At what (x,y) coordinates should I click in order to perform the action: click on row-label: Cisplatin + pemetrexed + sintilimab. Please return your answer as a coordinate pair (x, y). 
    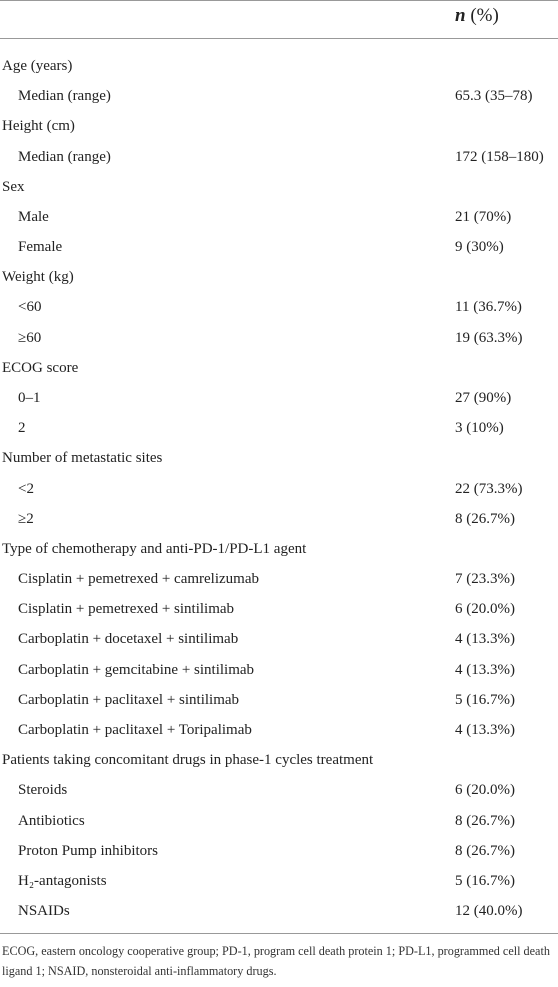
    Looking at the image, I should click on (126, 609).